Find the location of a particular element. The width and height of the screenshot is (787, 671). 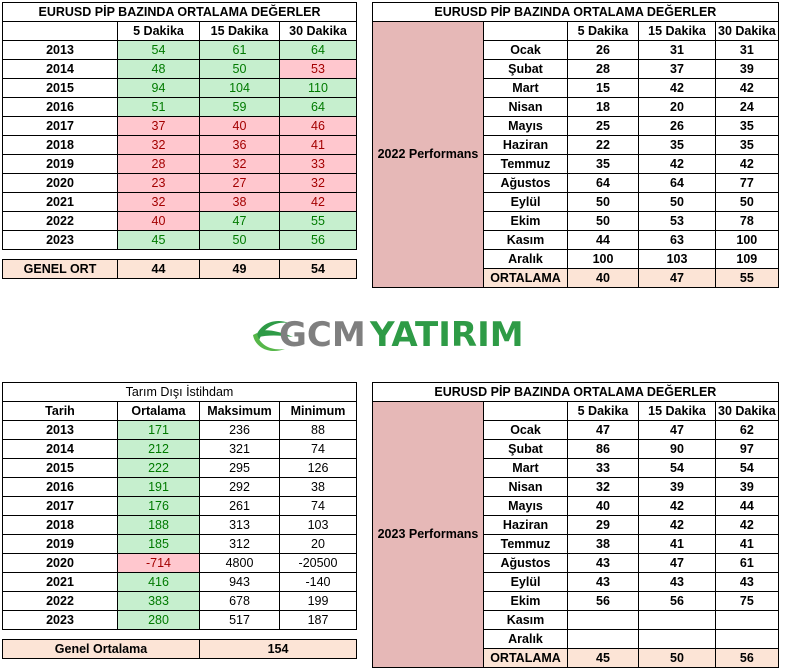

table-row: Ağustos 43 47 61 is located at coordinates (576, 563).